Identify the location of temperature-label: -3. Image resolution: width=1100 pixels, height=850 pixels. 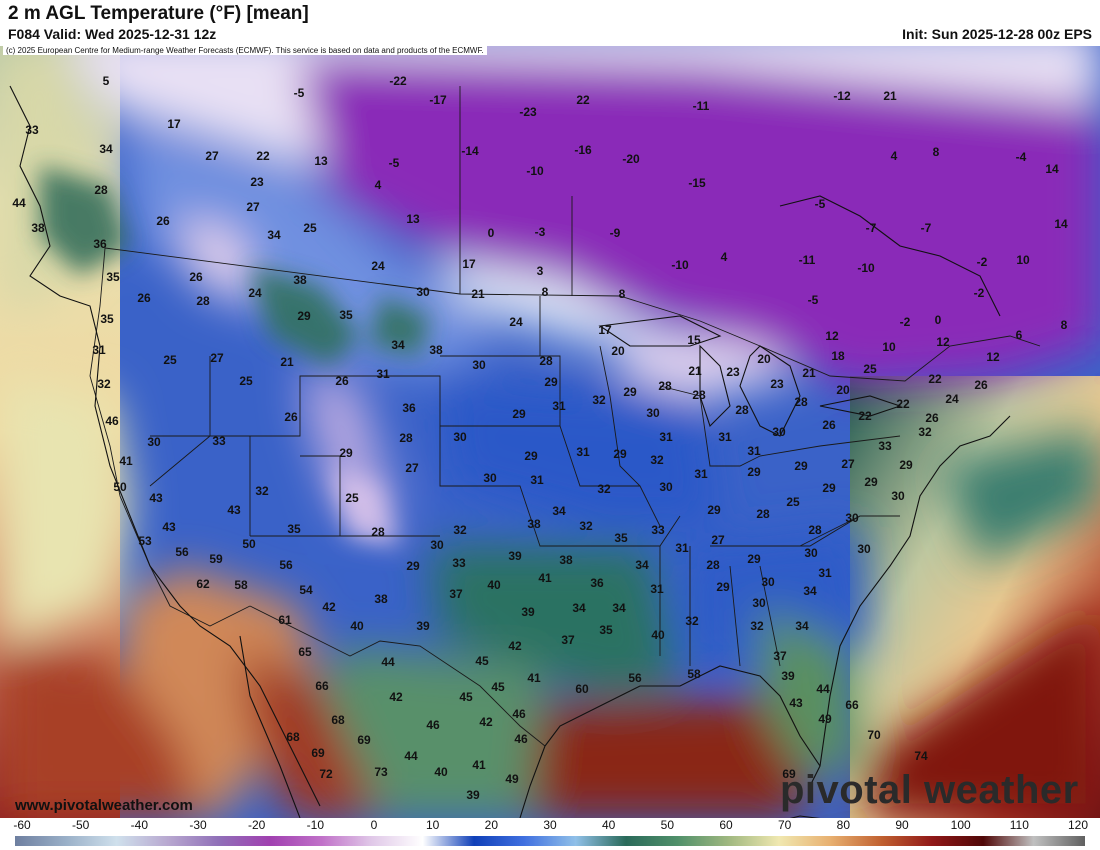
(540, 232).